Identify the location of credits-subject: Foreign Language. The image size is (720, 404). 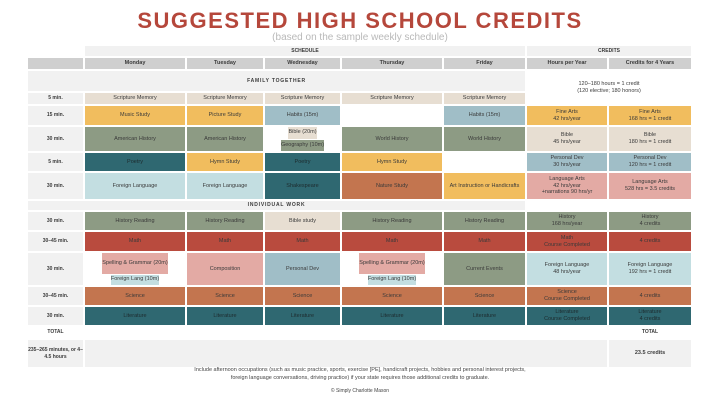
(650, 265).